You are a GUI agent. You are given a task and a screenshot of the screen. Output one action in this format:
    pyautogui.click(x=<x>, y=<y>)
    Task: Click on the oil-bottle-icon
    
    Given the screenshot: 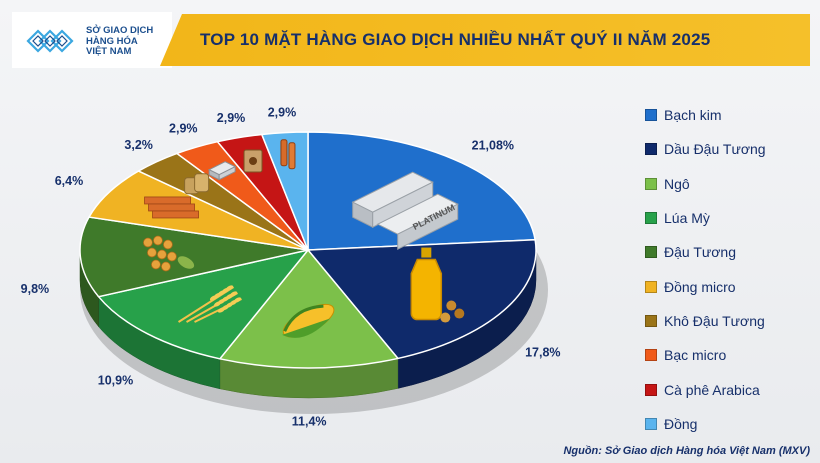 What is the action you would take?
    pyautogui.click(x=437, y=285)
    